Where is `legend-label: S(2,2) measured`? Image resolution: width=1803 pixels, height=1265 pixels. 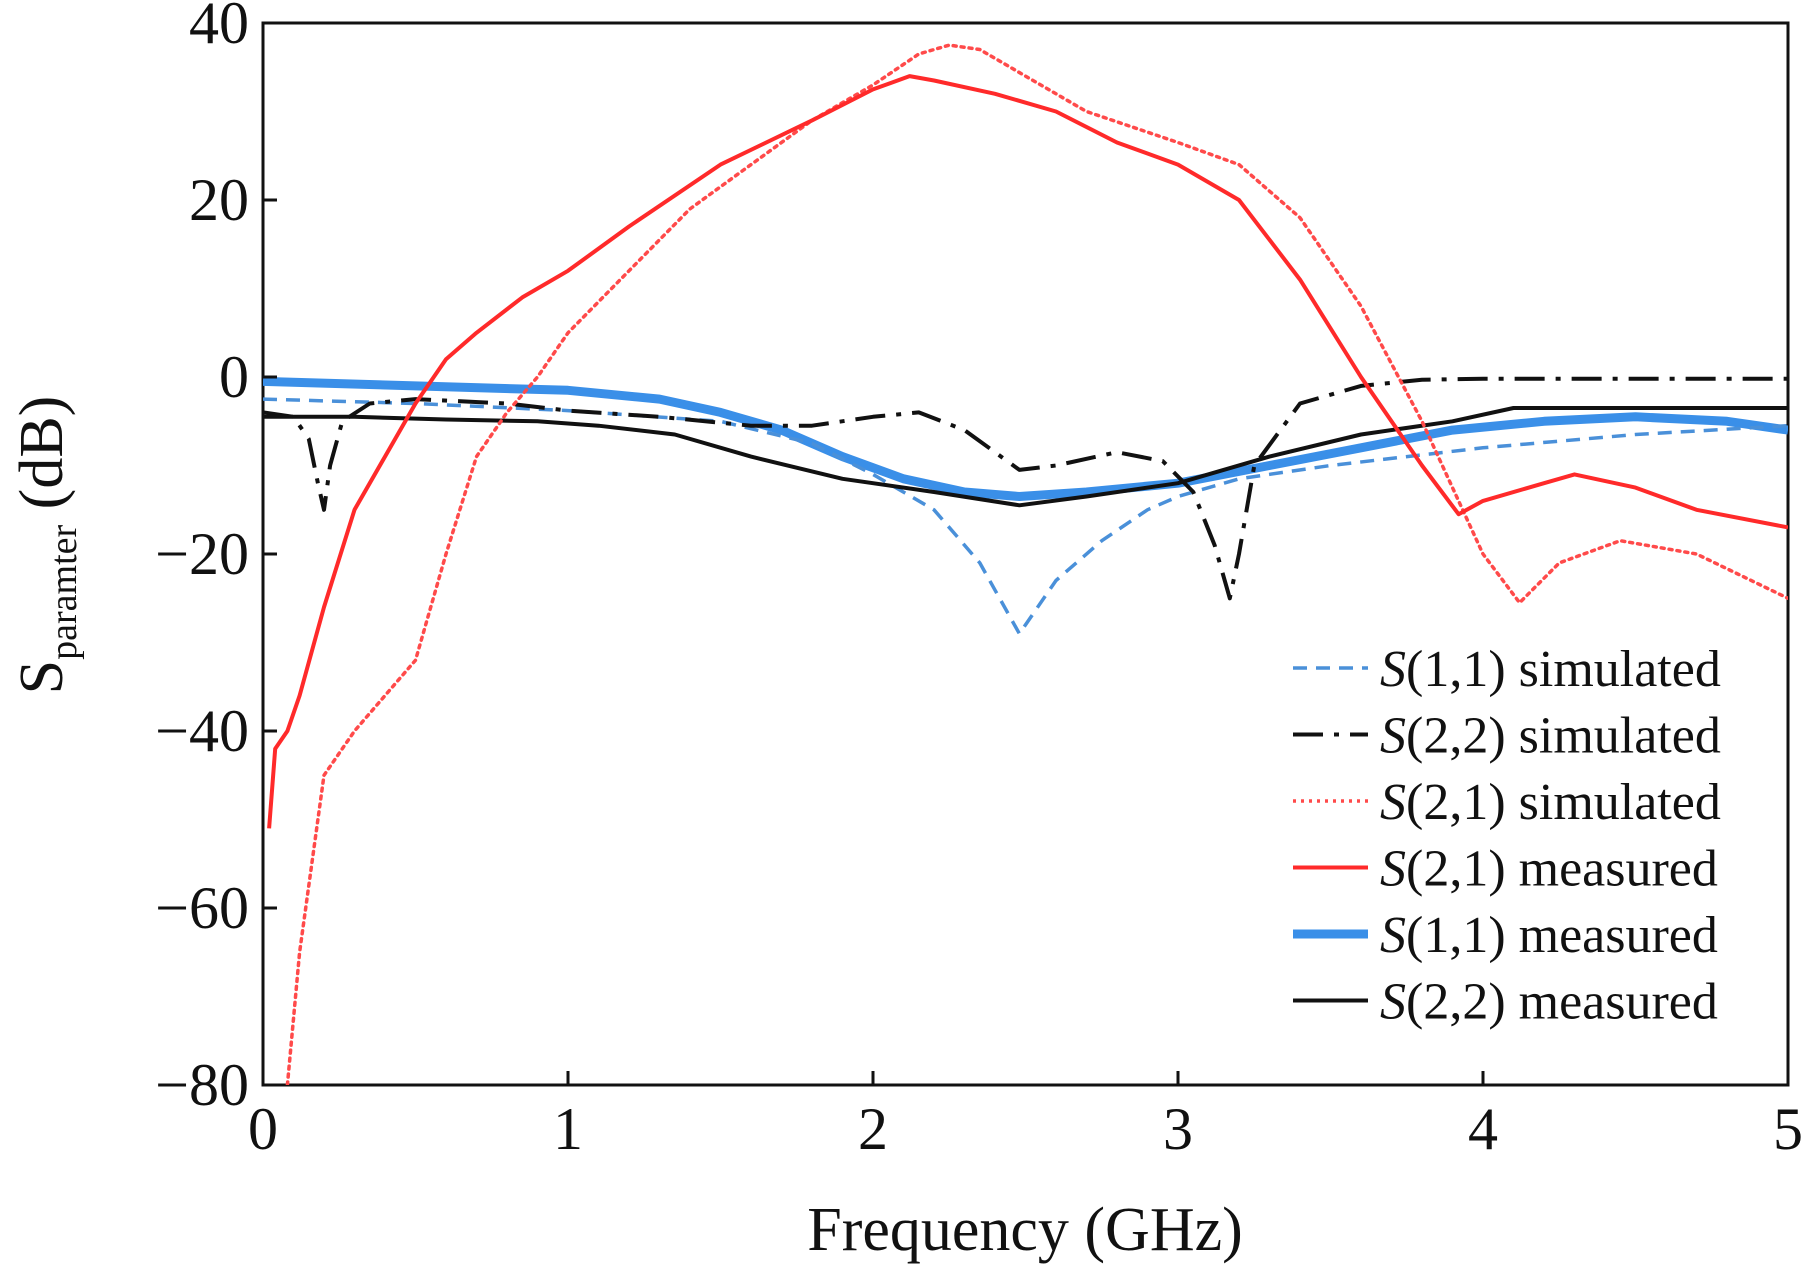
legend-label: S(2,2) measured is located at coordinates (1549, 1002).